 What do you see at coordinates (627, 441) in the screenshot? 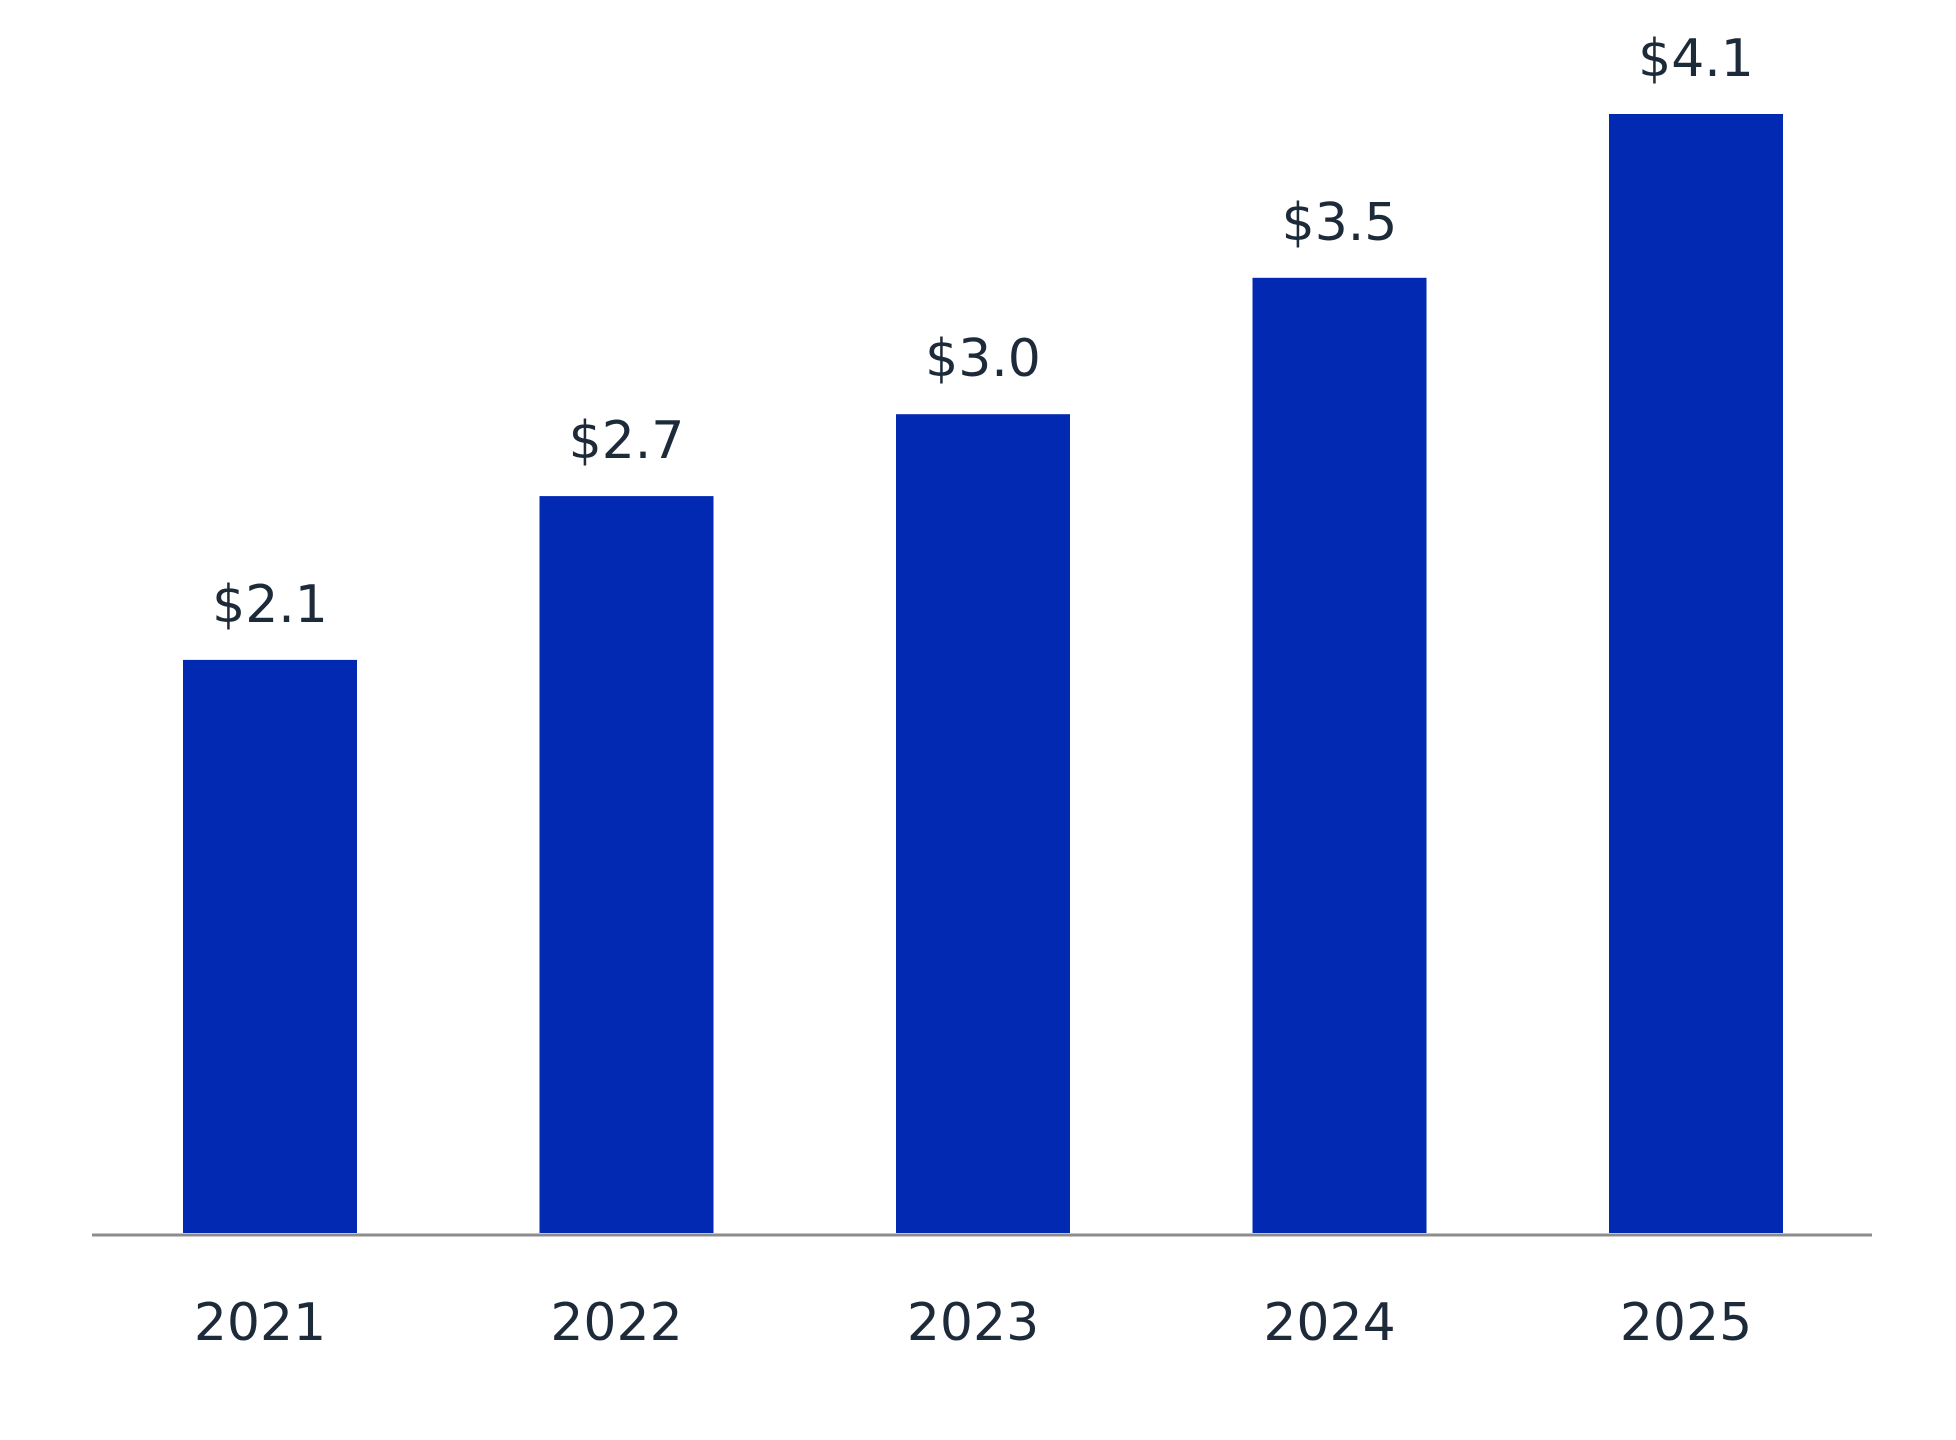
I see `value-label-2022: $2.7` at bounding box center [627, 441].